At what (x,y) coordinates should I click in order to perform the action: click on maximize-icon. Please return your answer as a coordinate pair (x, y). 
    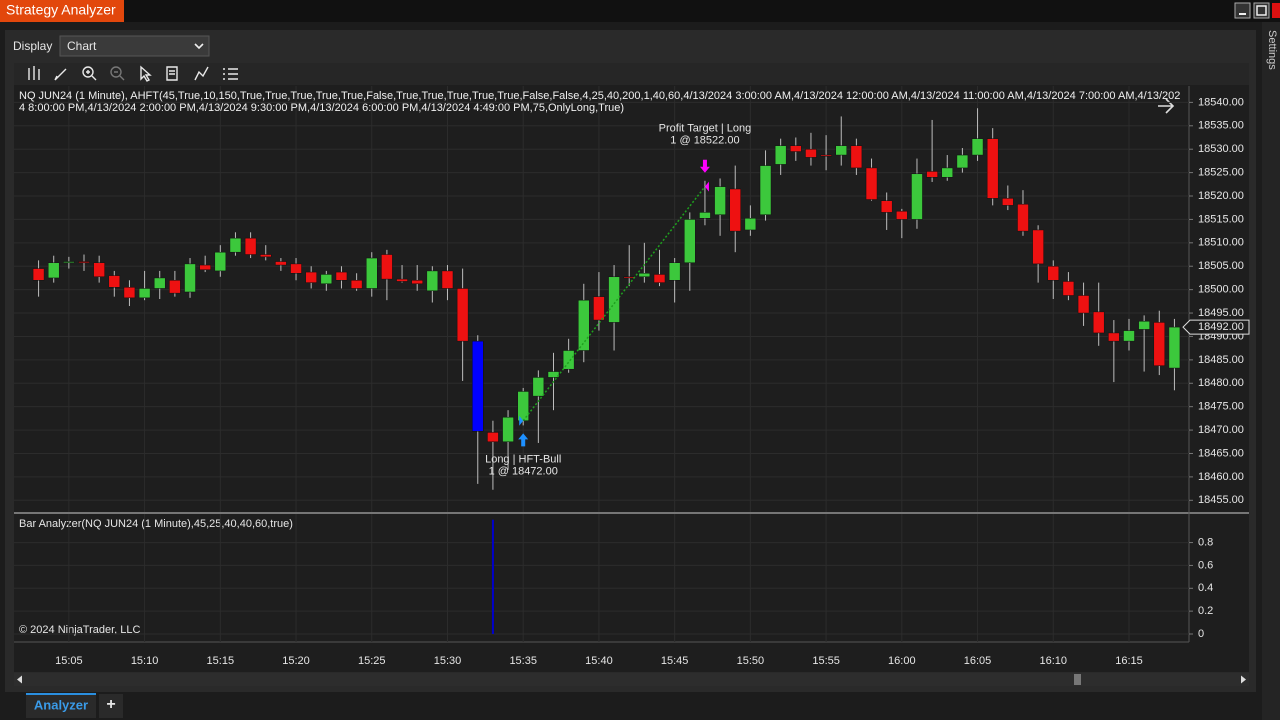
    Looking at the image, I should click on (1261, 10).